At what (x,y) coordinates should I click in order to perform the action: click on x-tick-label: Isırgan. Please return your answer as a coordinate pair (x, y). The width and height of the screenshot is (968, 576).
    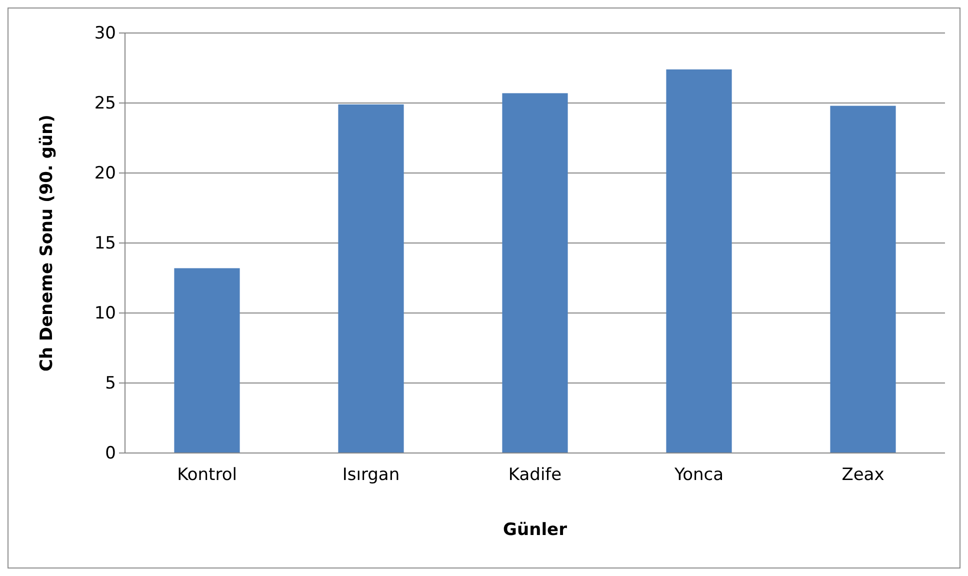
    Looking at the image, I should click on (371, 474).